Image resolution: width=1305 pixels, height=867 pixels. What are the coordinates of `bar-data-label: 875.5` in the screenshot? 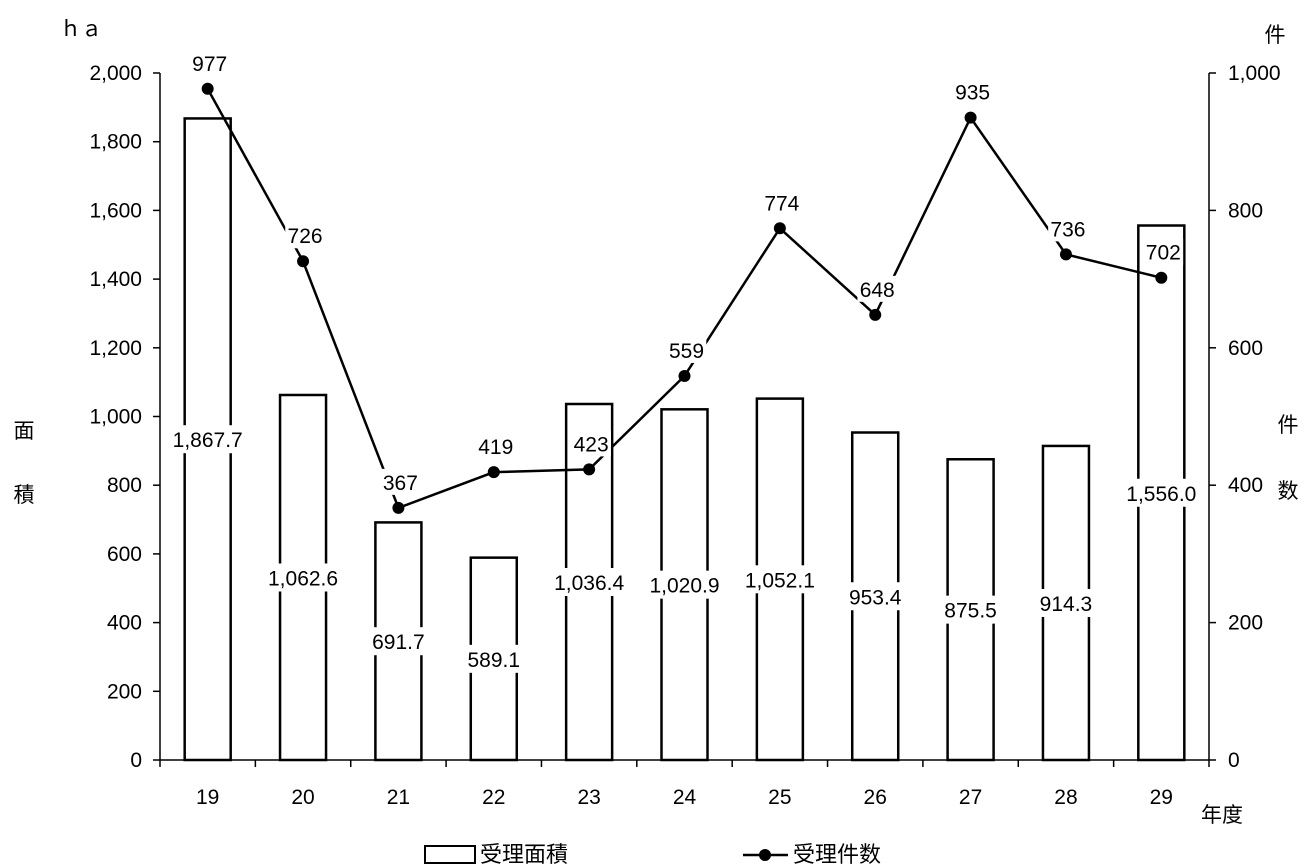 It's located at (970, 611).